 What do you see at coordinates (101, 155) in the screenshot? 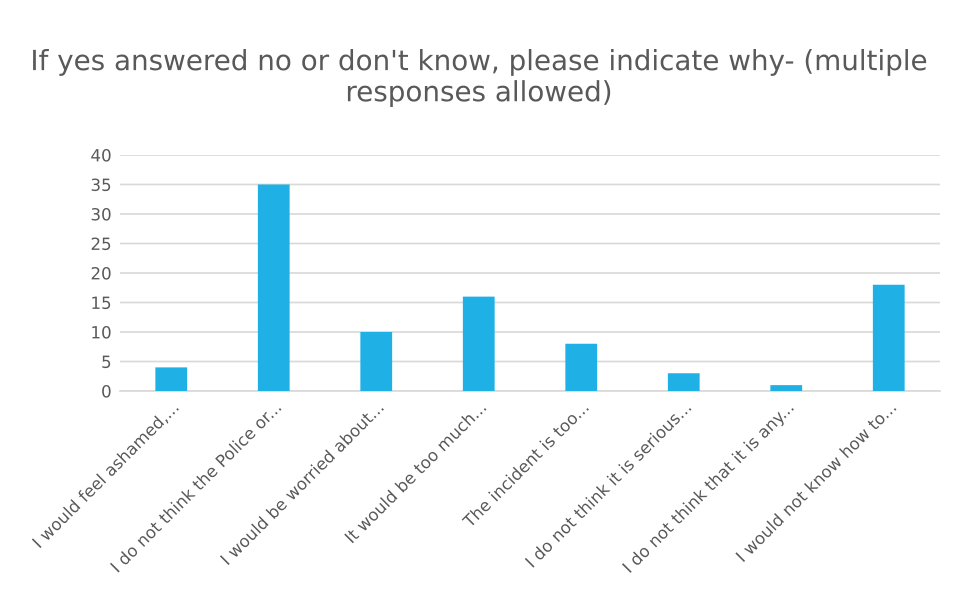
I see `y-tick-label: 40` at bounding box center [101, 155].